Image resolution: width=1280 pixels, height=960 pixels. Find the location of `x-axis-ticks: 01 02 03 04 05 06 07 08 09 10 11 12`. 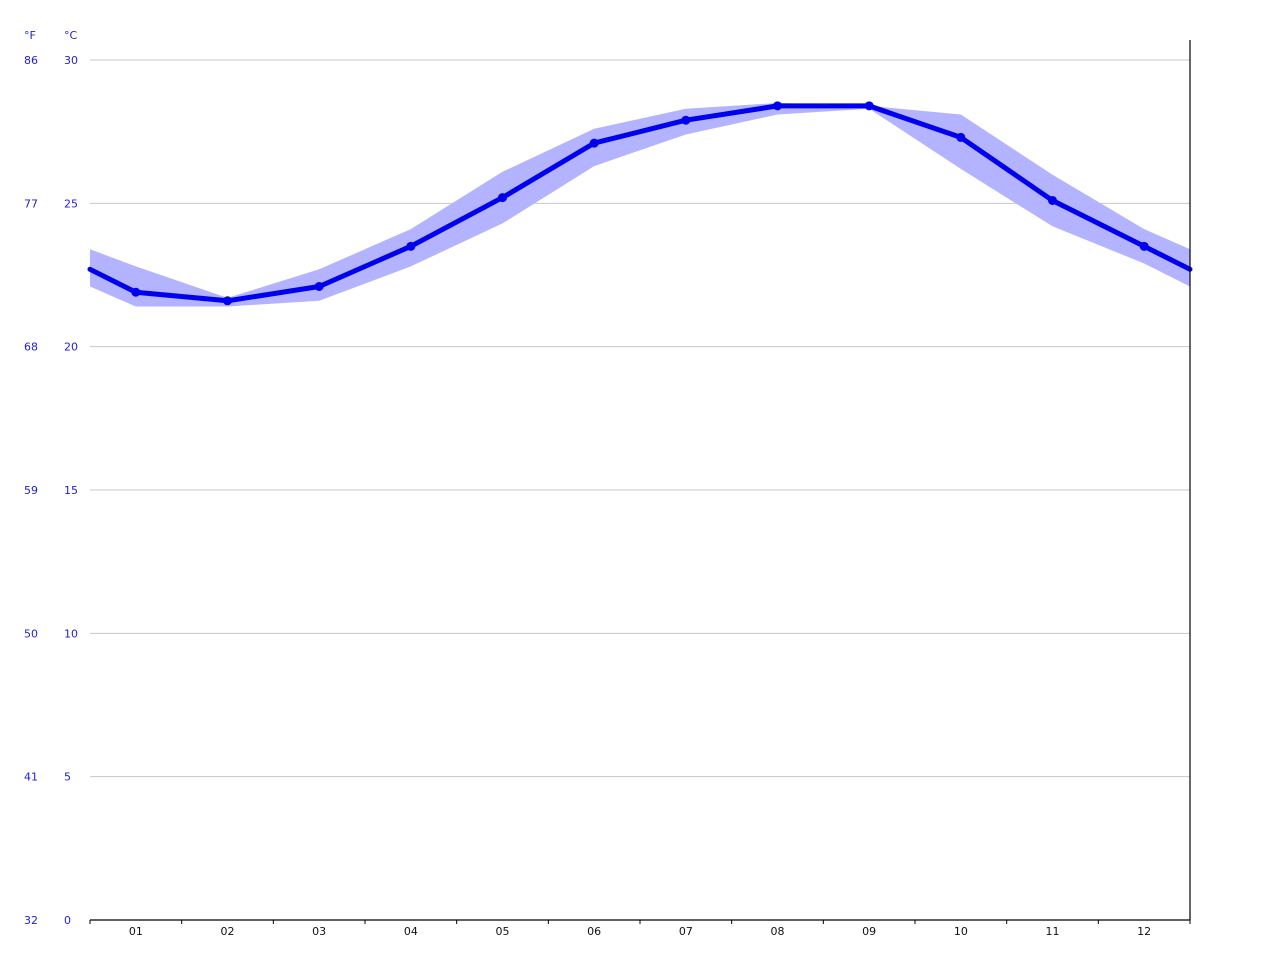

x-axis-ticks: 01 02 03 04 05 06 07 08 09 10 11 12 is located at coordinates (640, 929).